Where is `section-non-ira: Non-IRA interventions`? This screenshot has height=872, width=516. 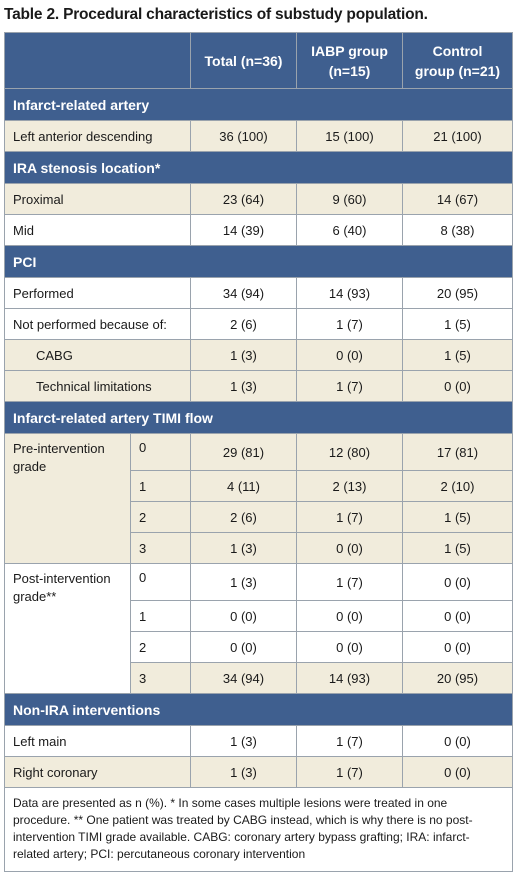
section-non-ira: Non-IRA interventions is located at coordinates (258, 709).